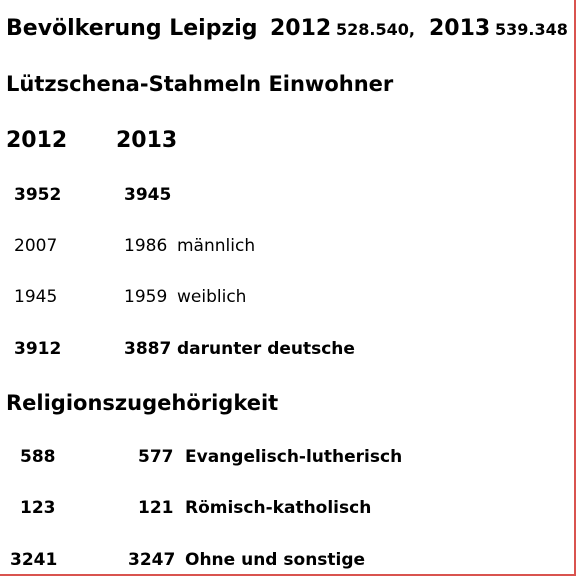 Image resolution: width=578 pixels, height=577 pixels. Describe the element at coordinates (200, 84) in the screenshot. I see `district-title: Lützschena-Stahmeln Einwohner` at that location.